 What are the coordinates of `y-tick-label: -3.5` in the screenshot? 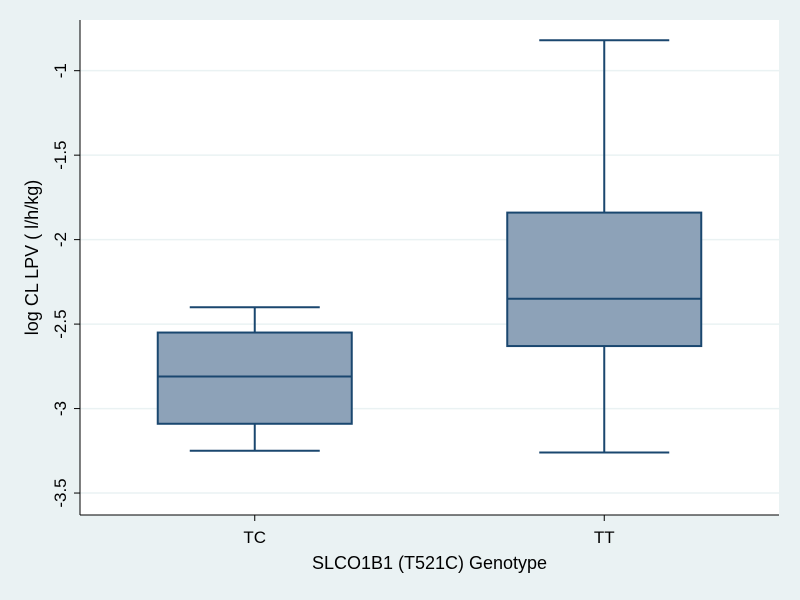 It's located at (60, 492).